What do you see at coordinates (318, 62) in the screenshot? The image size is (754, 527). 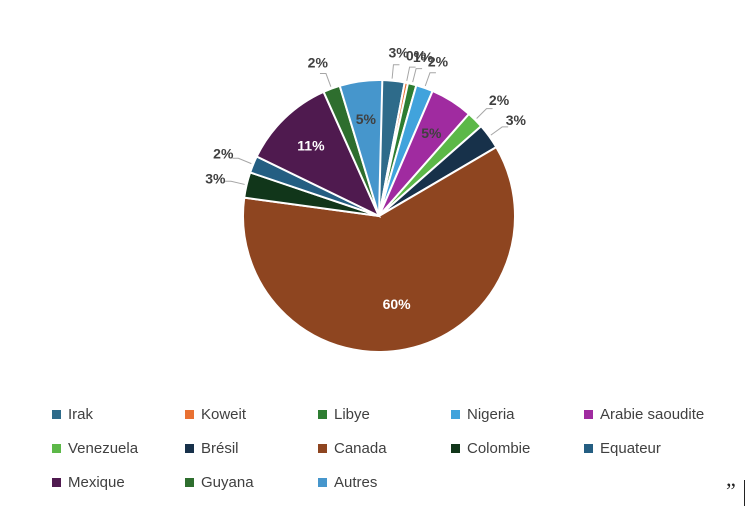 I see `data-label-guyana: 2%` at bounding box center [318, 62].